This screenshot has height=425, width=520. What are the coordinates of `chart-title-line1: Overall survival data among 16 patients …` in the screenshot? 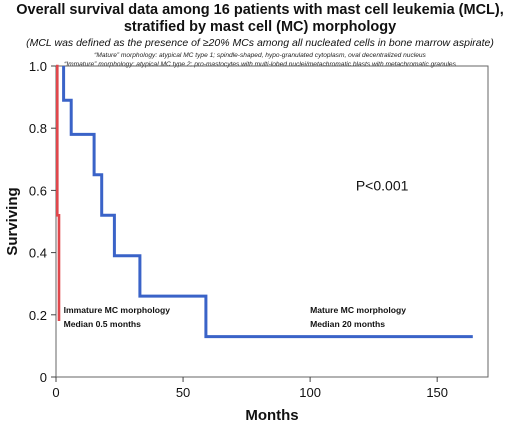 It's located at (260, 10).